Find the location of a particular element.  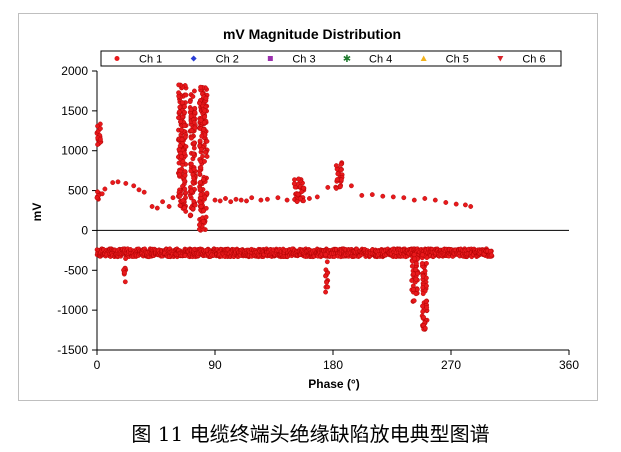

legend: Ch 1 Ch 2 Ch 3 ✱ Ch 4 Ch 5 Ch 6 is located at coordinates (331, 58).